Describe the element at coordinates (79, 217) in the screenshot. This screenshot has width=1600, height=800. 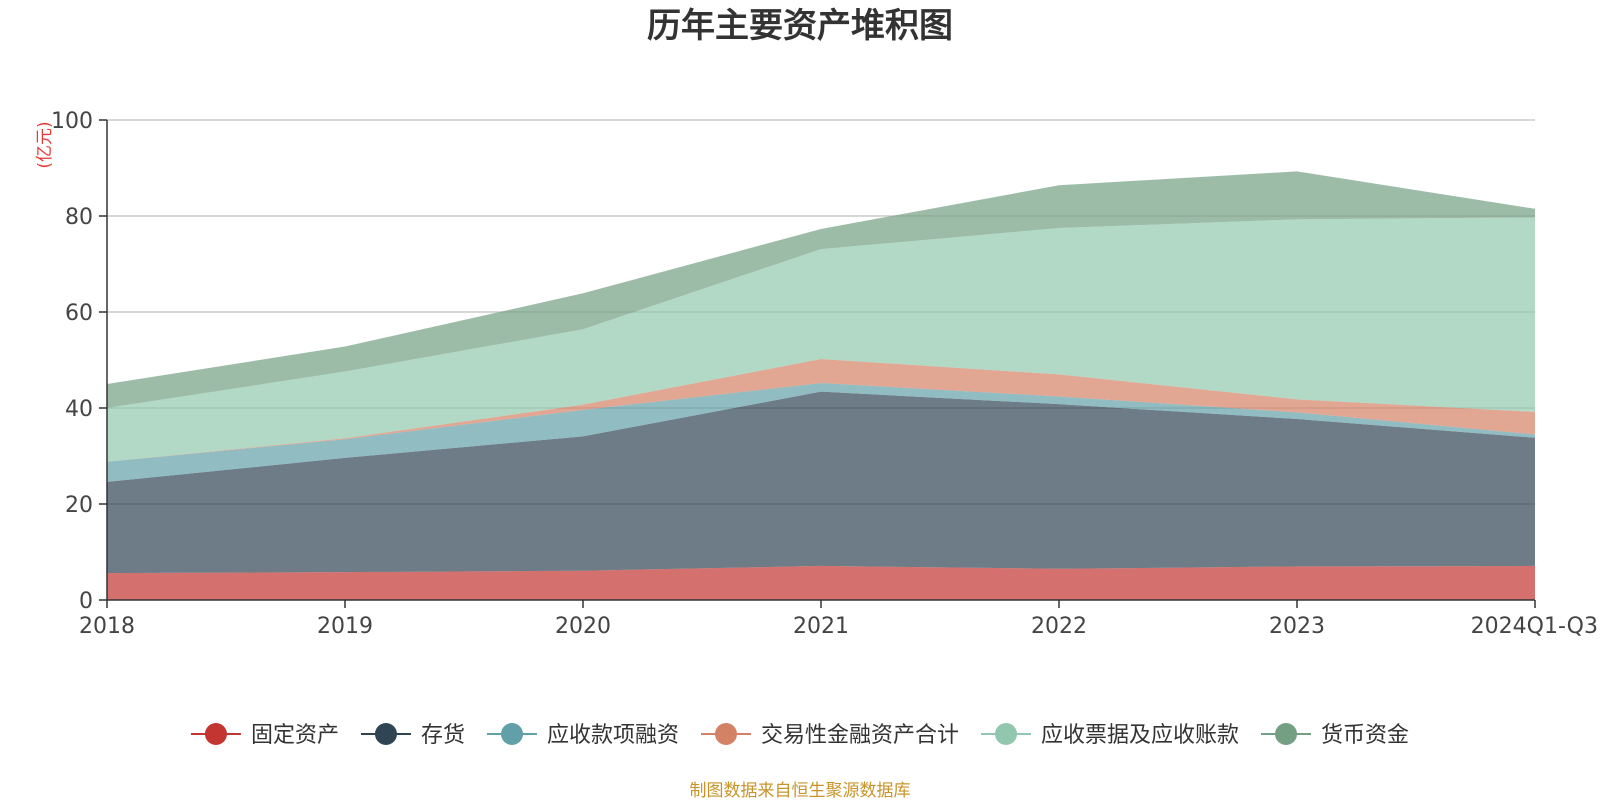
I see `y-tick-label: 80` at that location.